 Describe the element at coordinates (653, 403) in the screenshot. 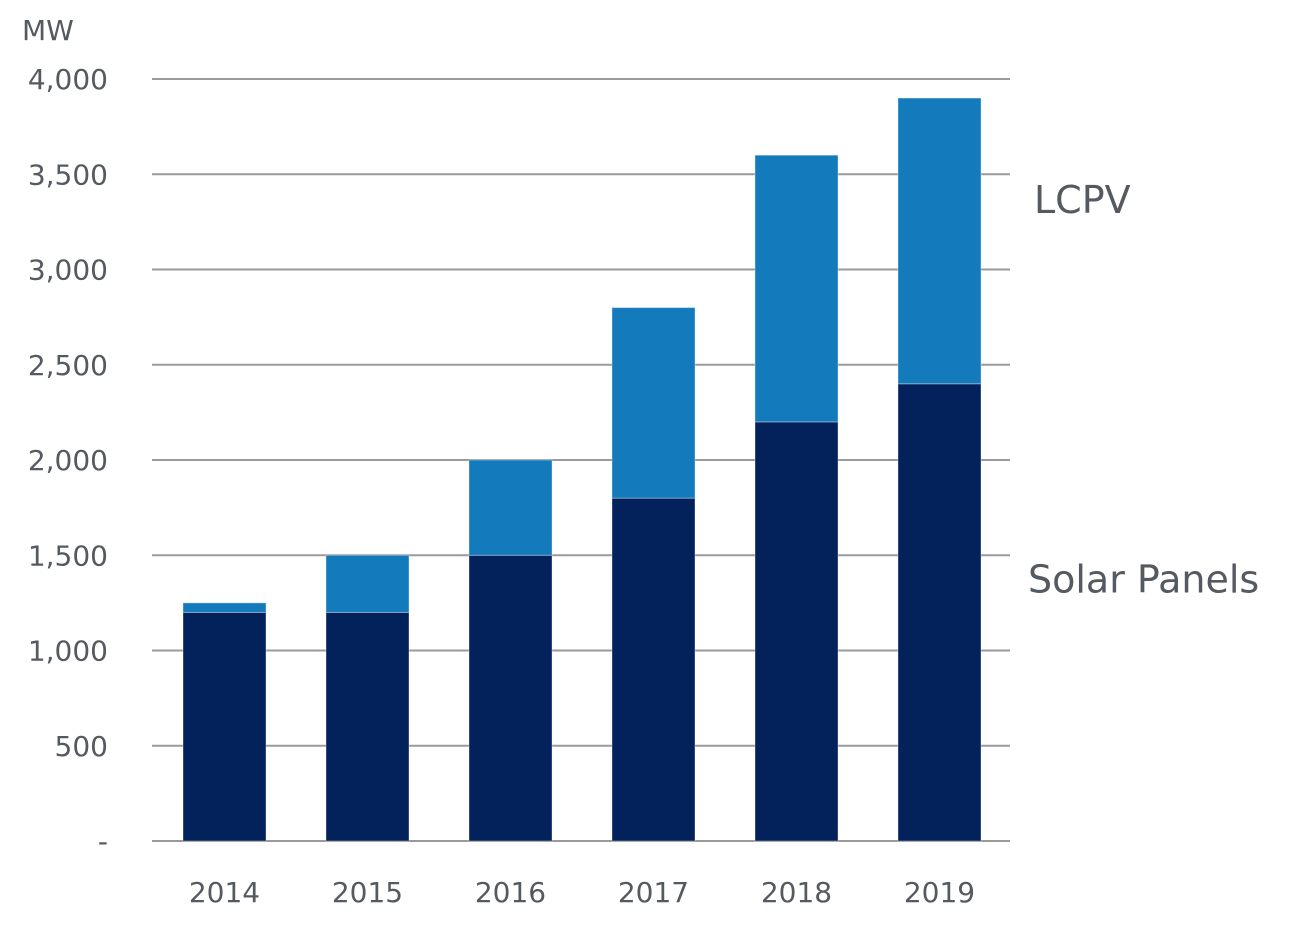

I see `bar-lcpv-2017` at that location.